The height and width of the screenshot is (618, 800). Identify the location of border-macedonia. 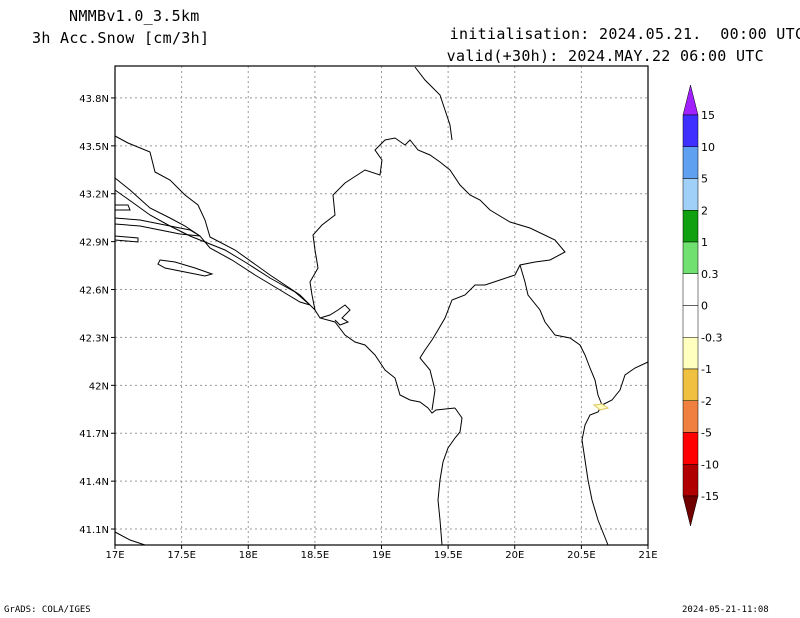
(595, 475).